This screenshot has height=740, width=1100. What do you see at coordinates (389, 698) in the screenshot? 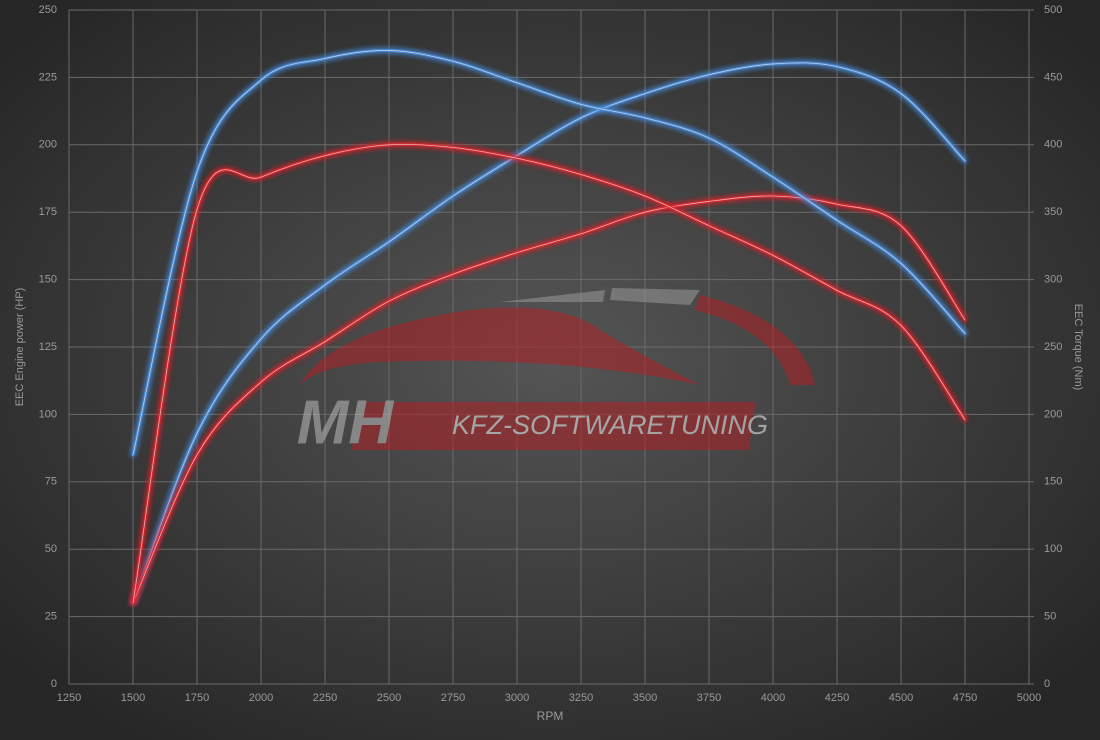
I see `x-tick-label: 2500` at bounding box center [389, 698].